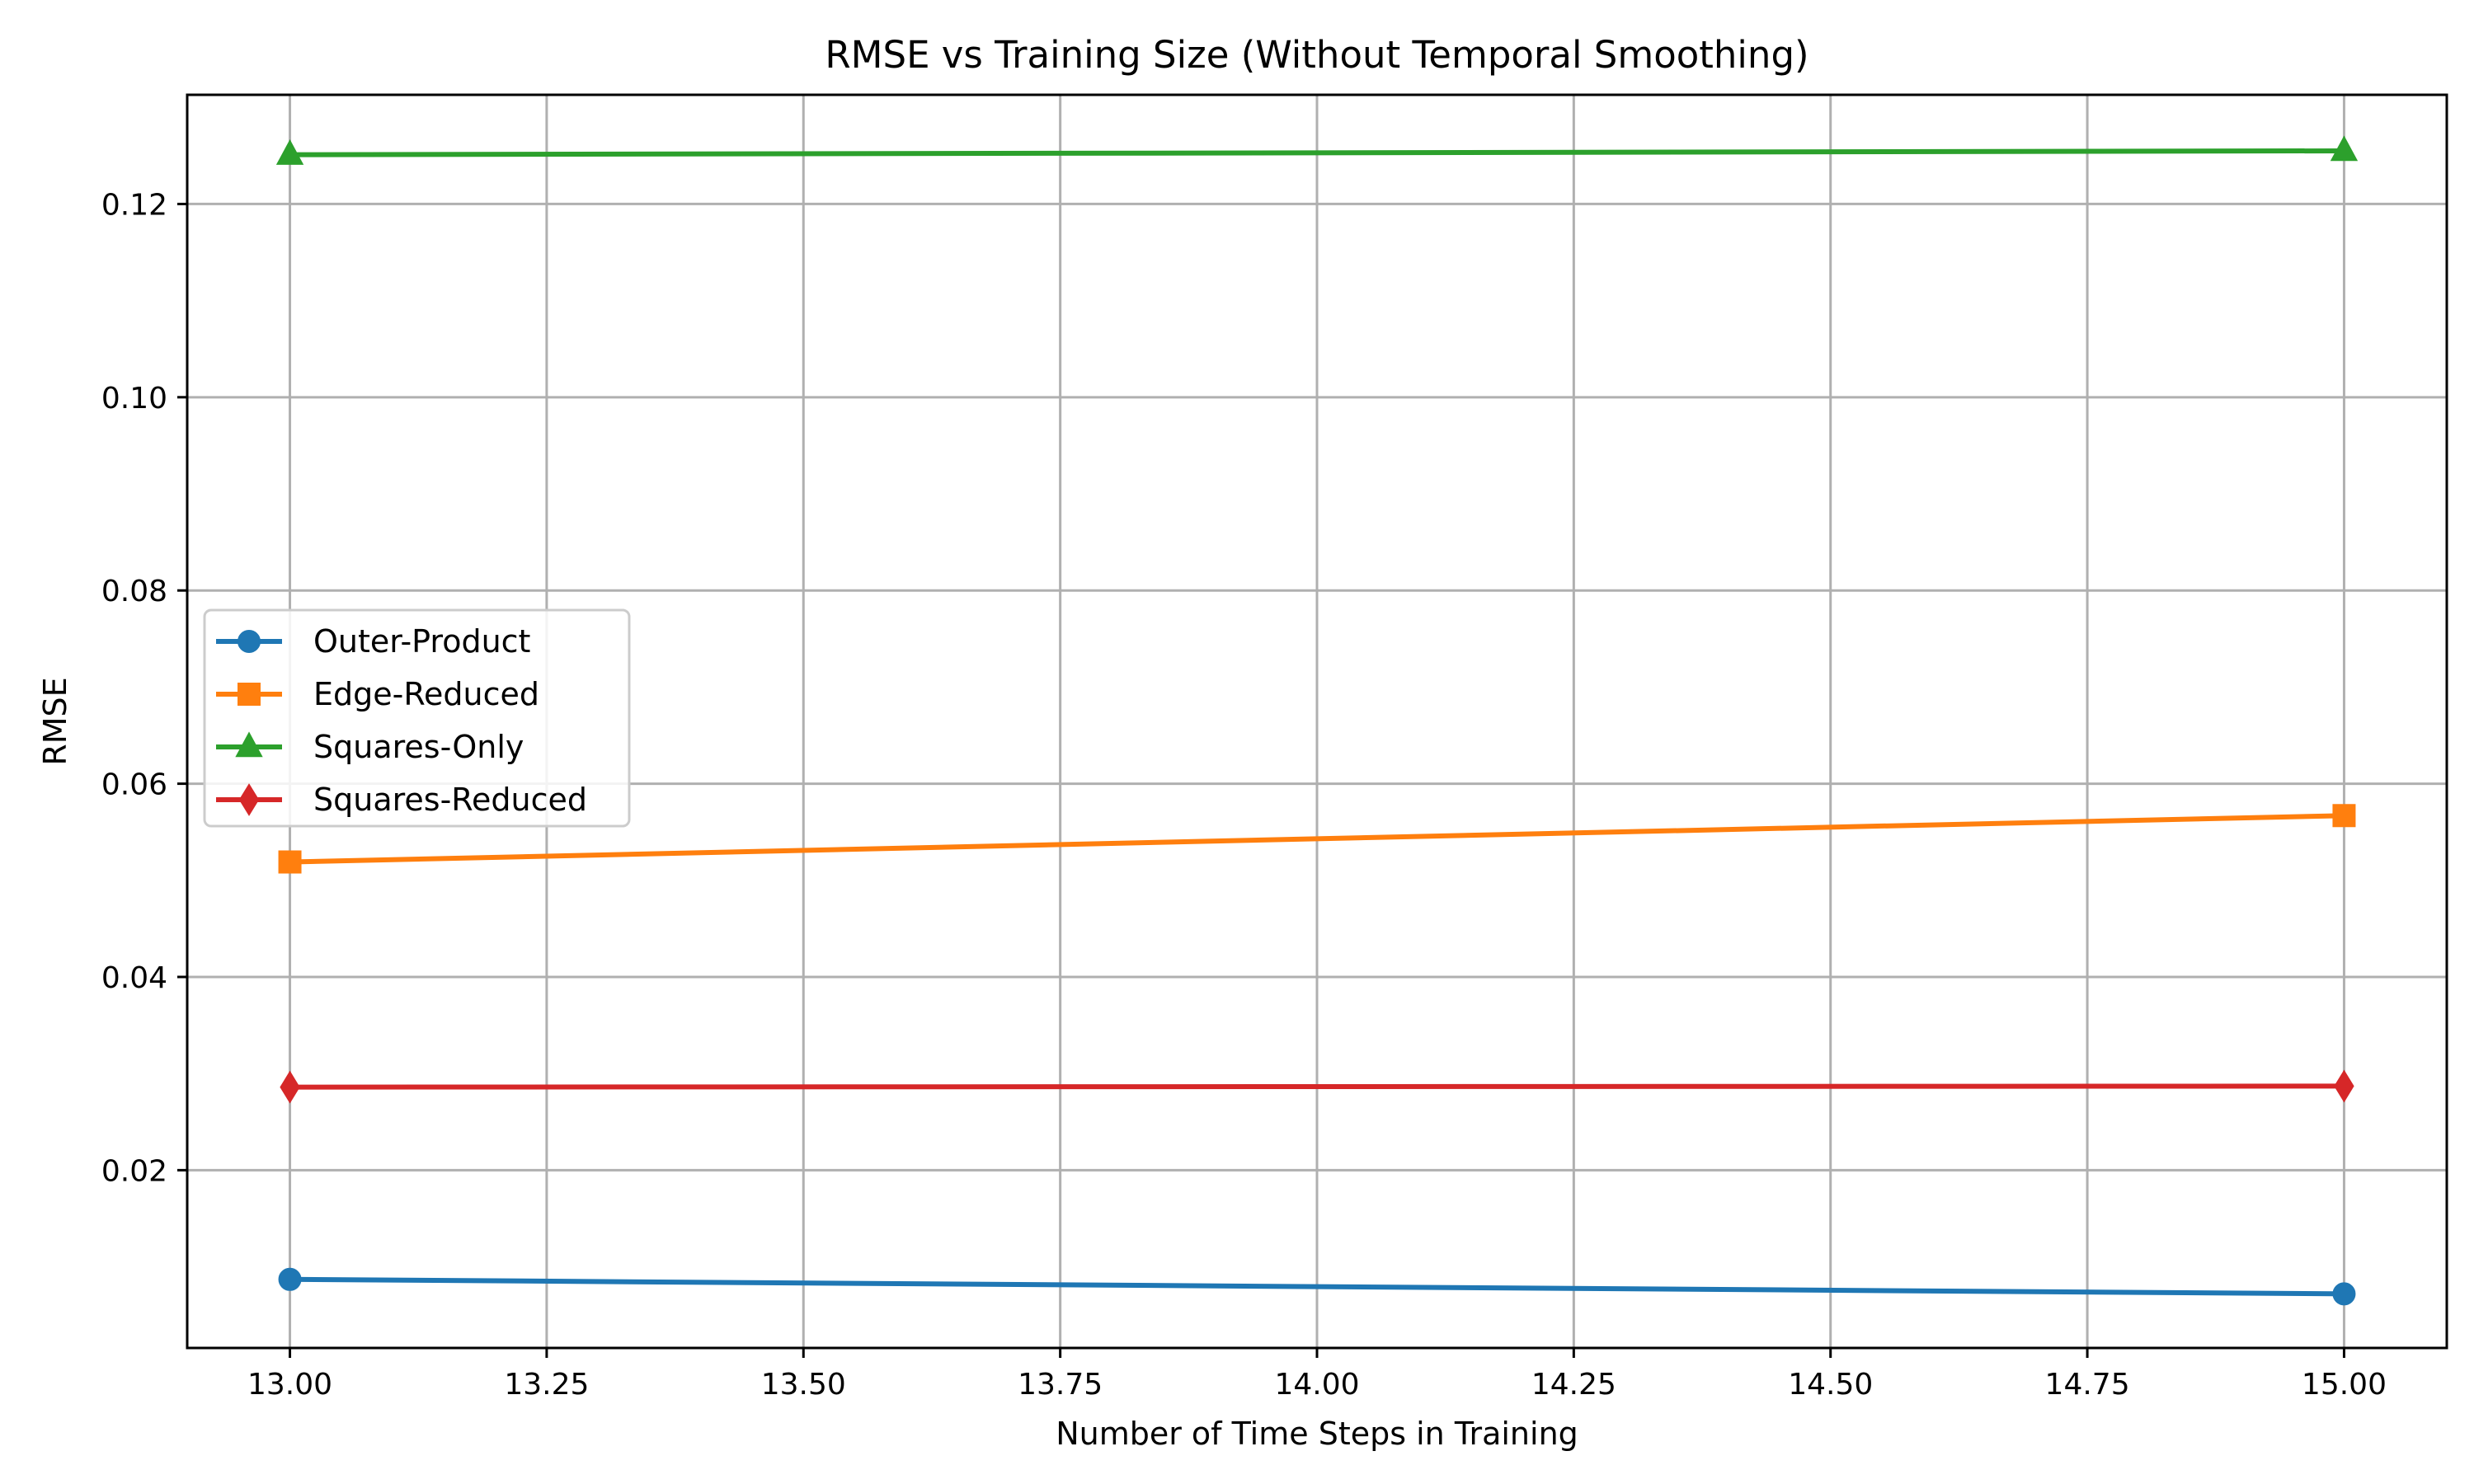  I want to click on legend-item-edge-reduced: Edge-Reduced, so click(377, 694).